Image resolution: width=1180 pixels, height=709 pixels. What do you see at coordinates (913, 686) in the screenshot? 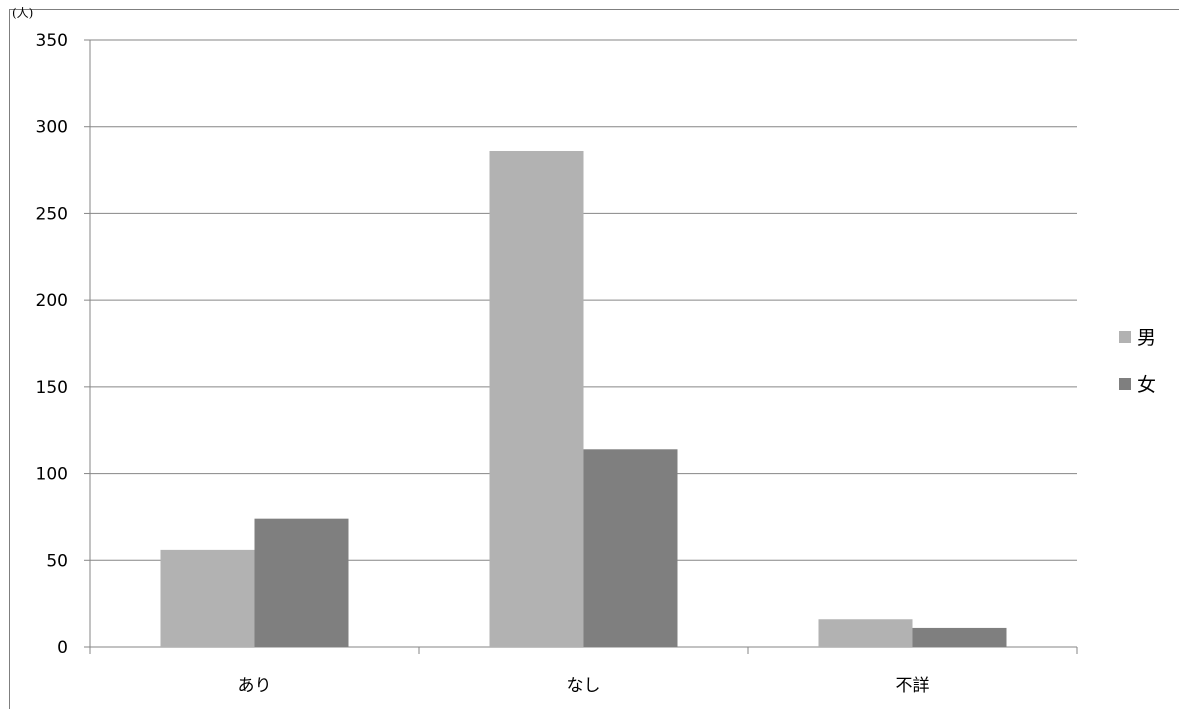
I see `x-tick-label: 不詳` at bounding box center [913, 686].